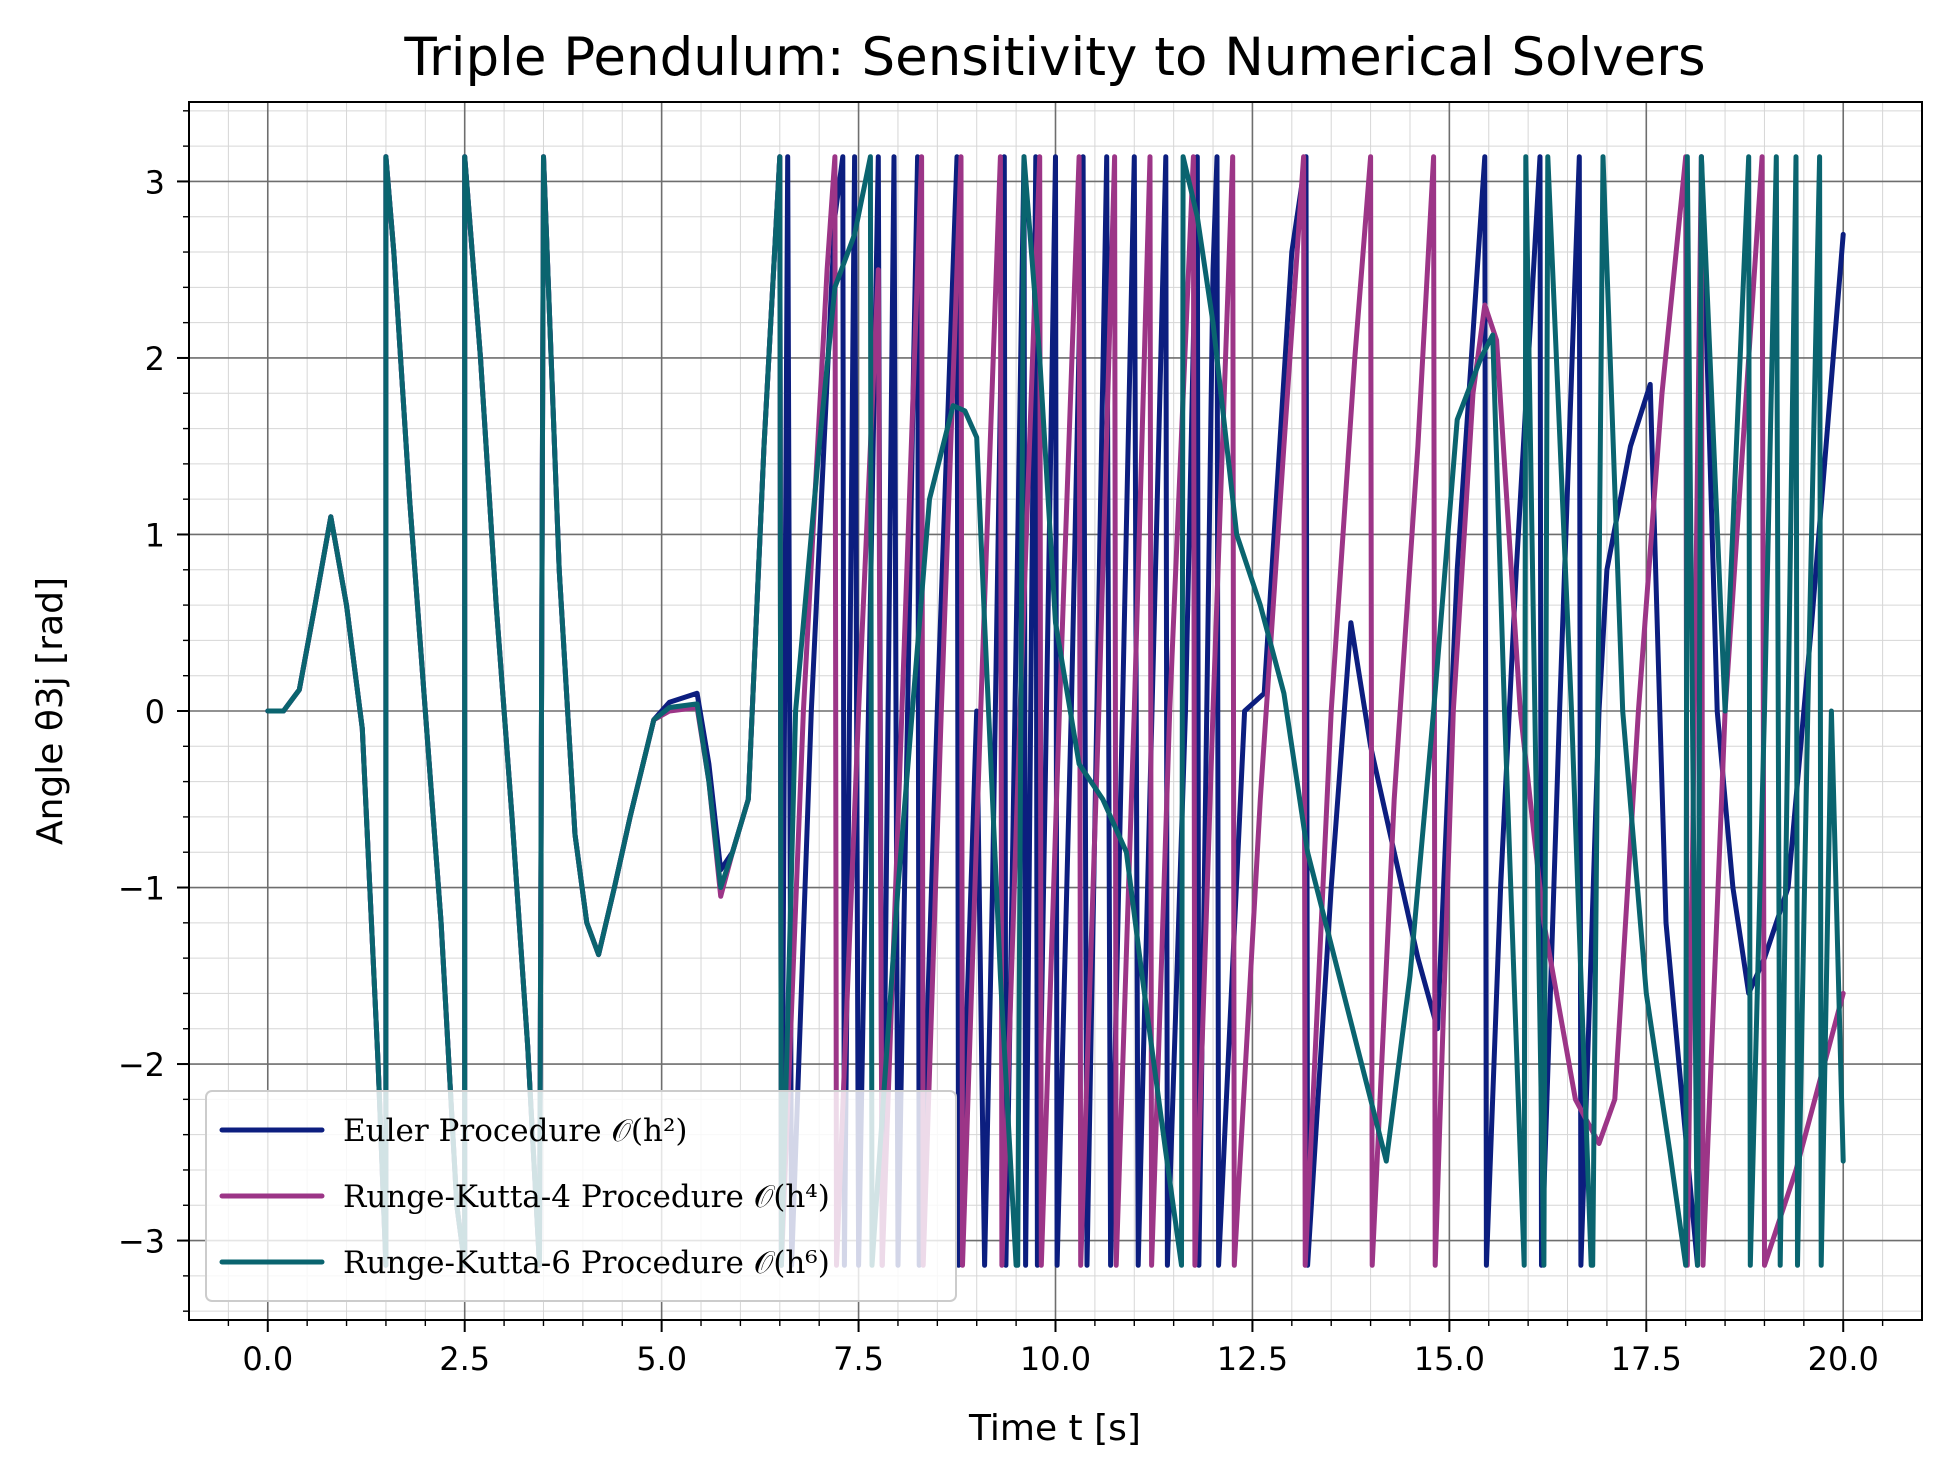  What do you see at coordinates (464, 1359) in the screenshot?
I see `x-tick-label: 2.5` at bounding box center [464, 1359].